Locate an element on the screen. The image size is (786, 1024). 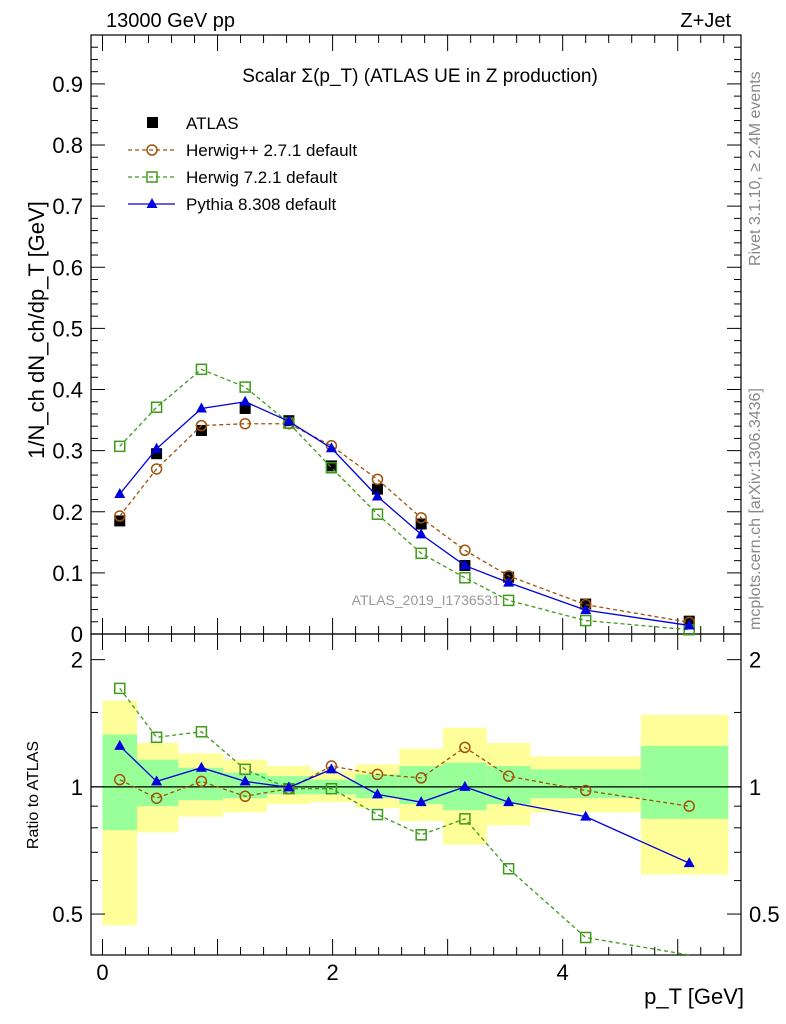
y-tick-label: 0.3 is located at coordinates (67, 451).